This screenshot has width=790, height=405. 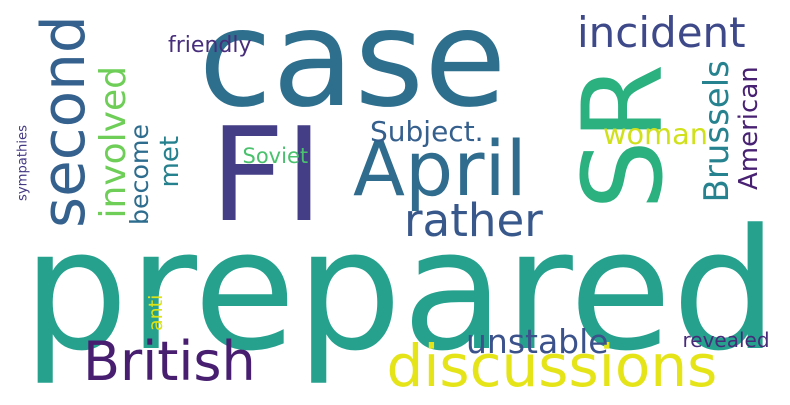 I want to click on word-anti: anti, so click(x=156, y=312).